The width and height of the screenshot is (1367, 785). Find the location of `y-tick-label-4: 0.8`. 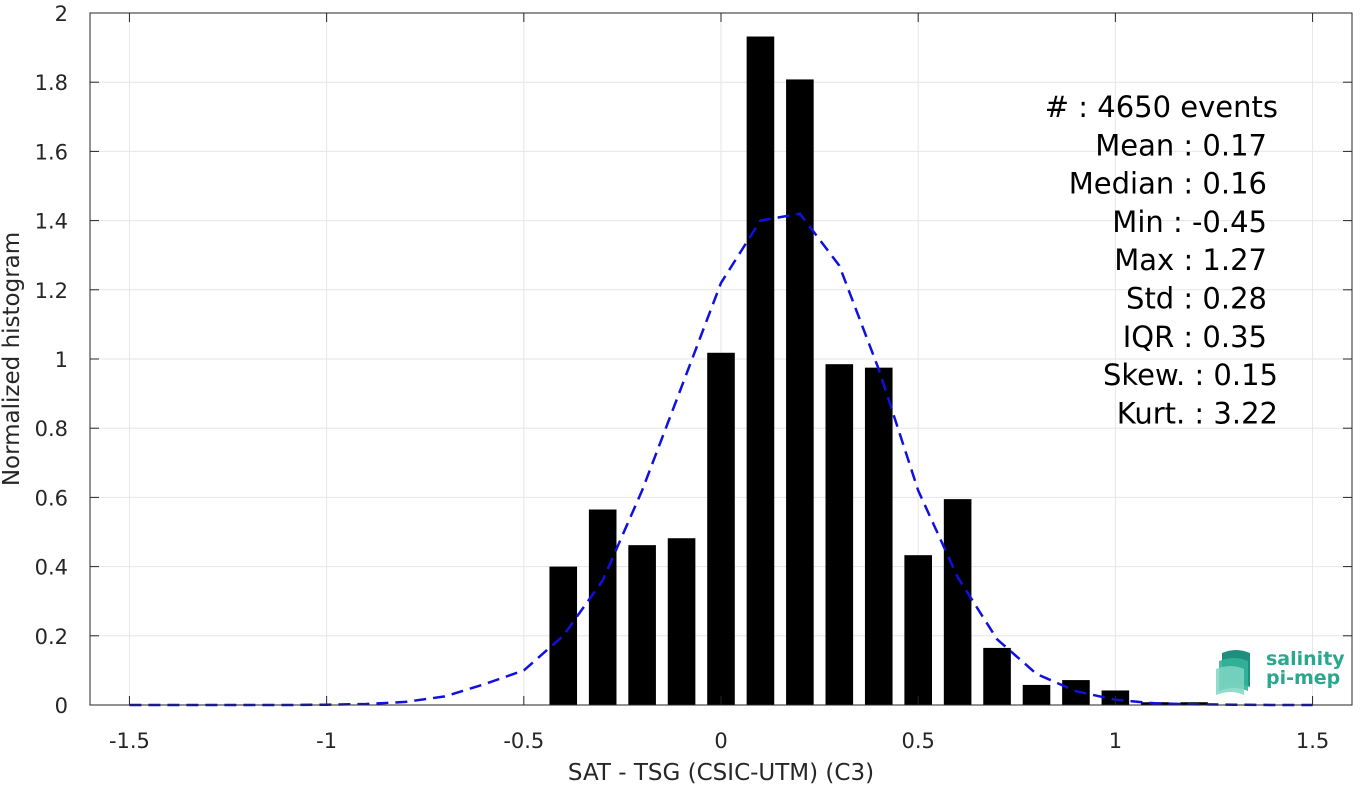

y-tick-label-4: 0.8 is located at coordinates (51, 429).